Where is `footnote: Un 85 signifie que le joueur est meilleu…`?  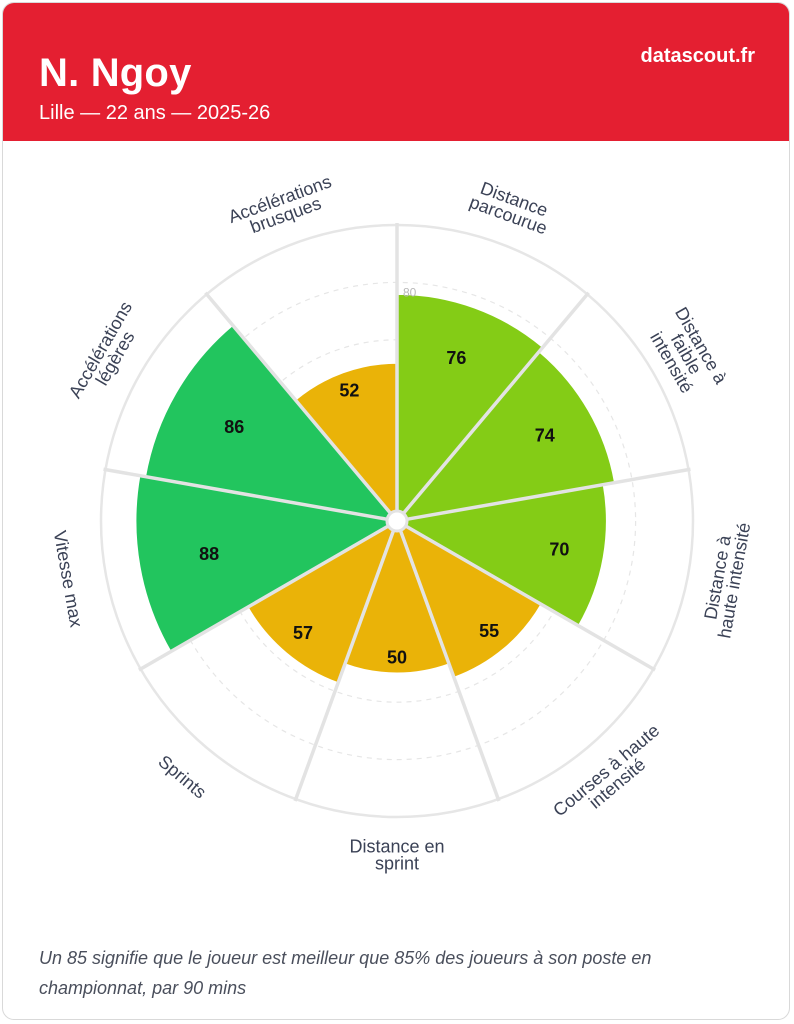 footnote: Un 85 signifie que le joueur est meilleu… is located at coordinates (345, 973).